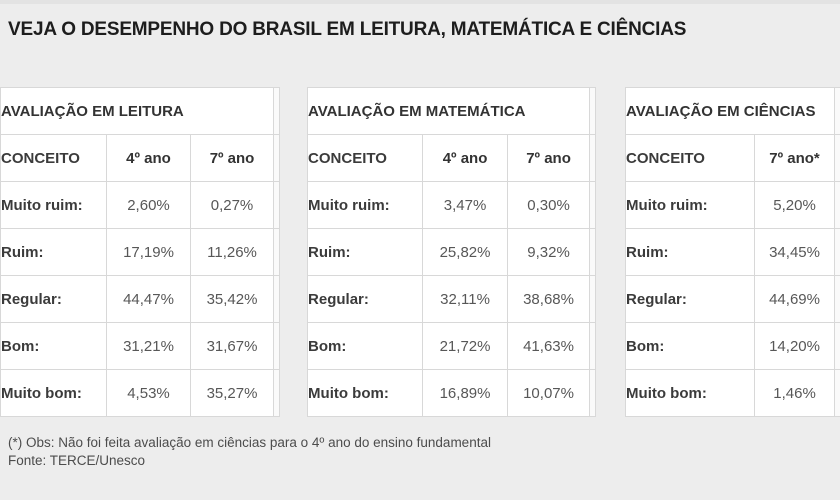 The image size is (840, 500). I want to click on value-cell: 35,27%, so click(232, 393).